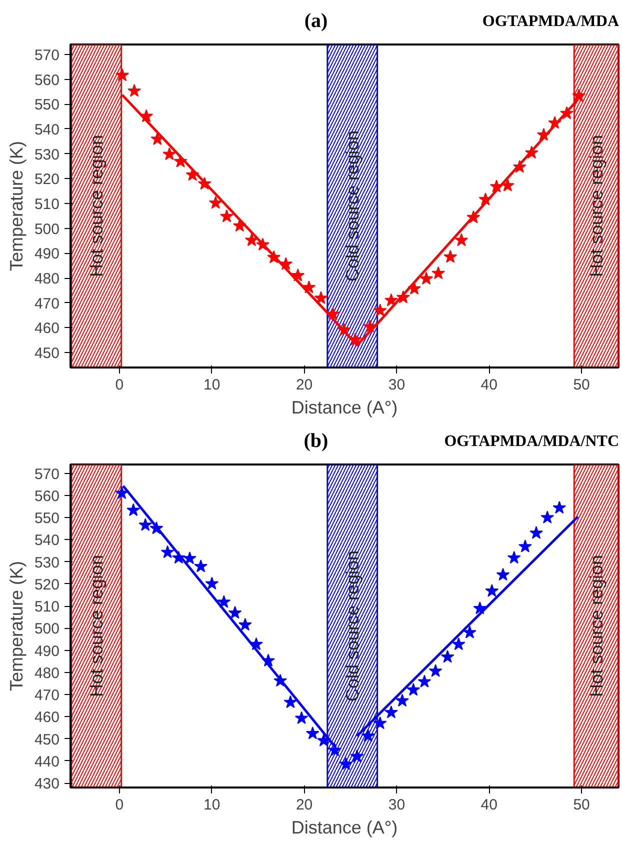 Image resolution: width=622 pixels, height=841 pixels. Describe the element at coordinates (47, 784) in the screenshot. I see `y-tick-label: 430` at that location.